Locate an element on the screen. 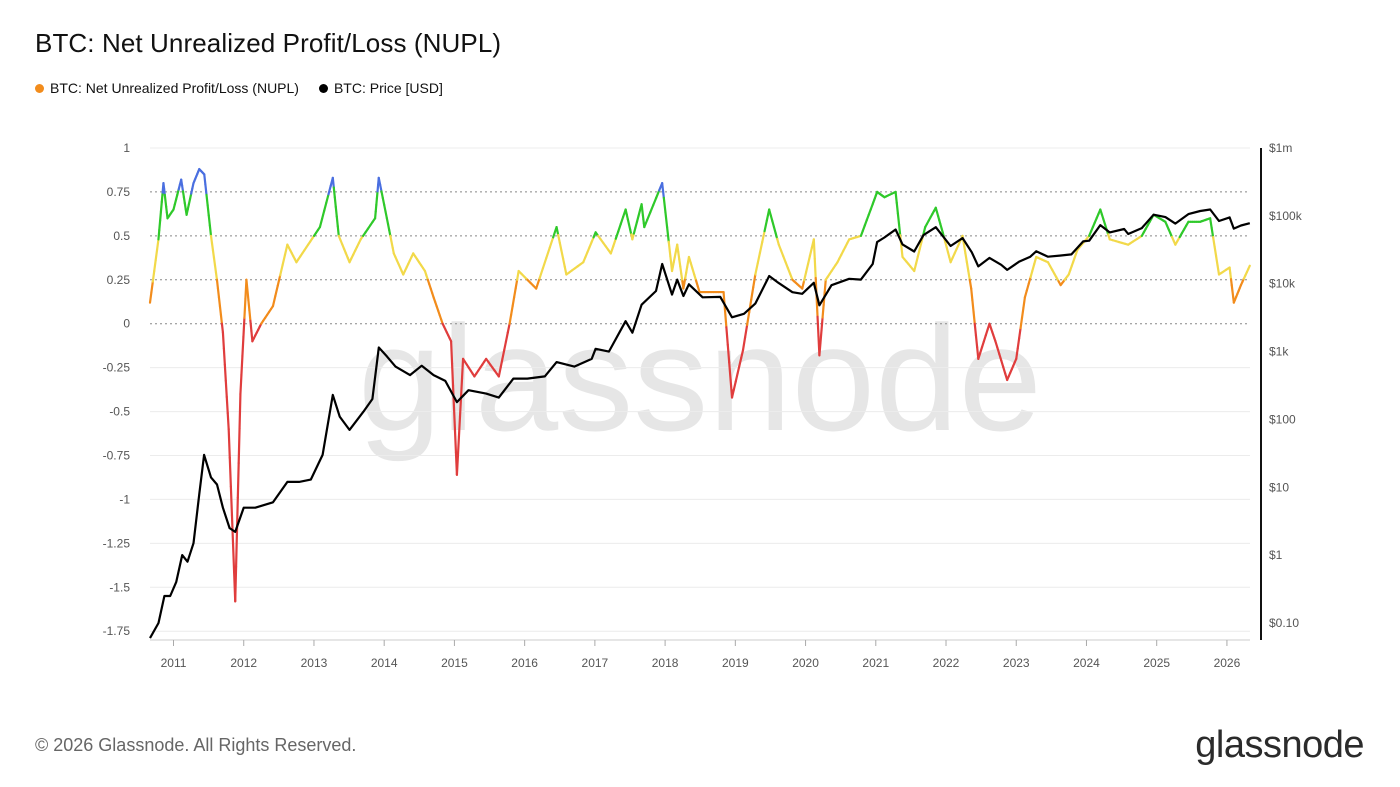 The height and width of the screenshot is (787, 1400). y-right-tick-label: $10k is located at coordinates (1282, 284).